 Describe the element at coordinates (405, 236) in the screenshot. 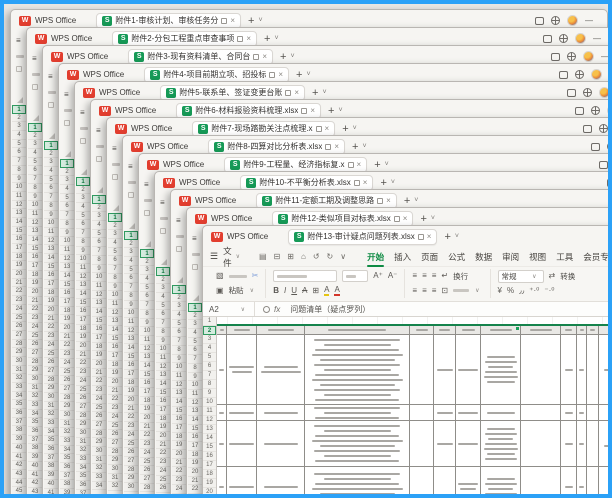

I see `titlebar: W WPS Office S 附件13-审计疑点问题列表.xlsx × + ˅` at that location.